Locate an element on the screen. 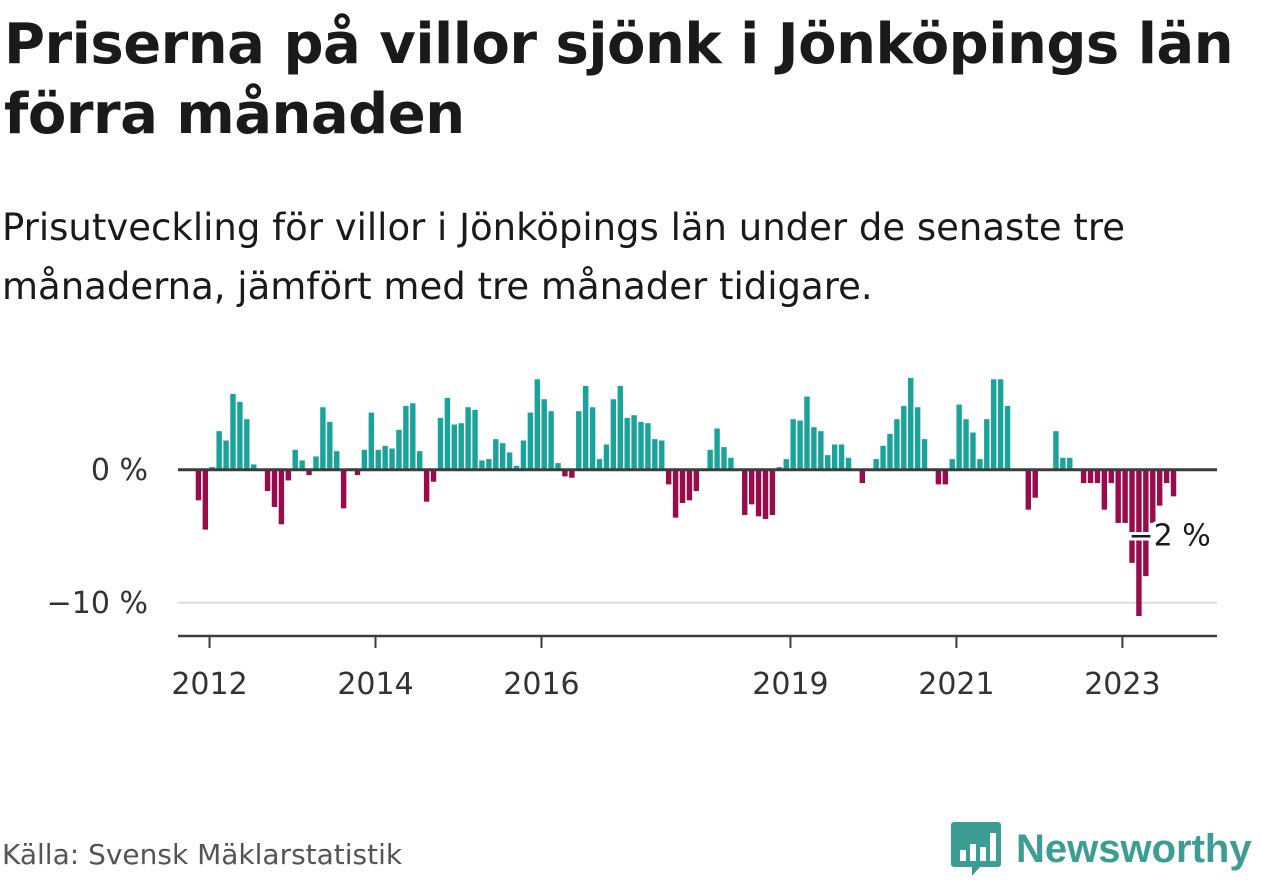  x-tick-label: 2016 is located at coordinates (541, 683).